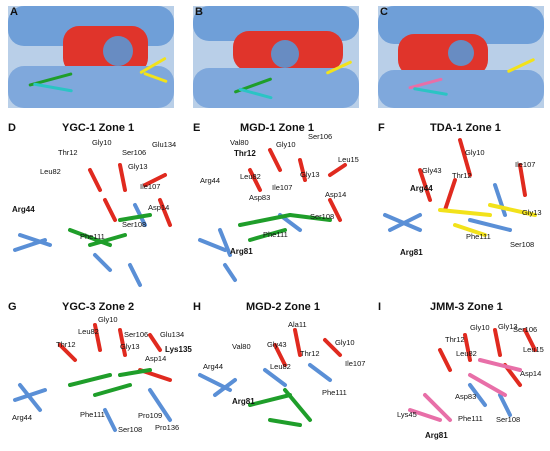  Describe the element at coordinates (150, 415) in the screenshot. I see `residue-label: Pro109` at that location.